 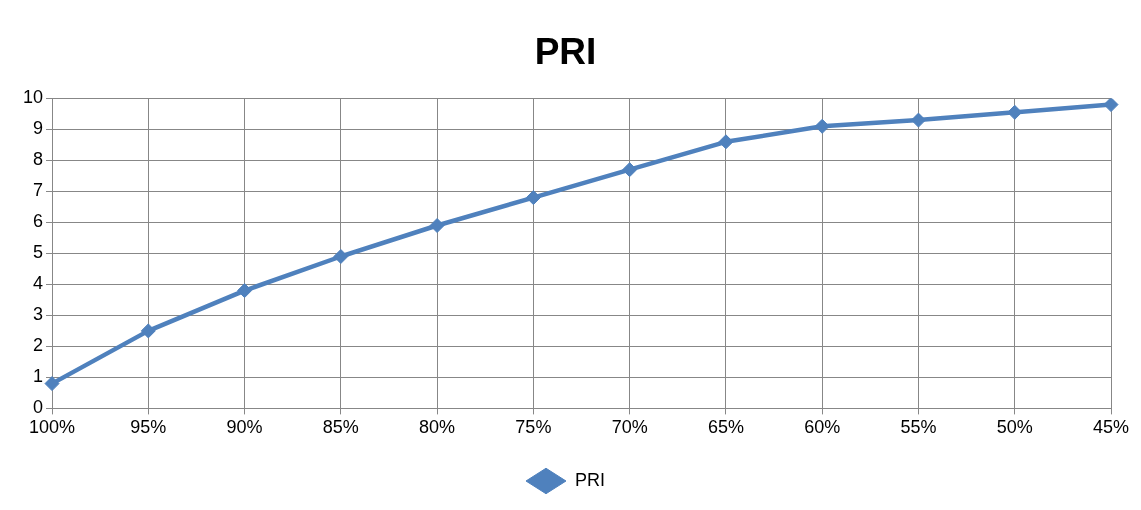 I want to click on y-tick-label: 9, so click(x=38, y=128).